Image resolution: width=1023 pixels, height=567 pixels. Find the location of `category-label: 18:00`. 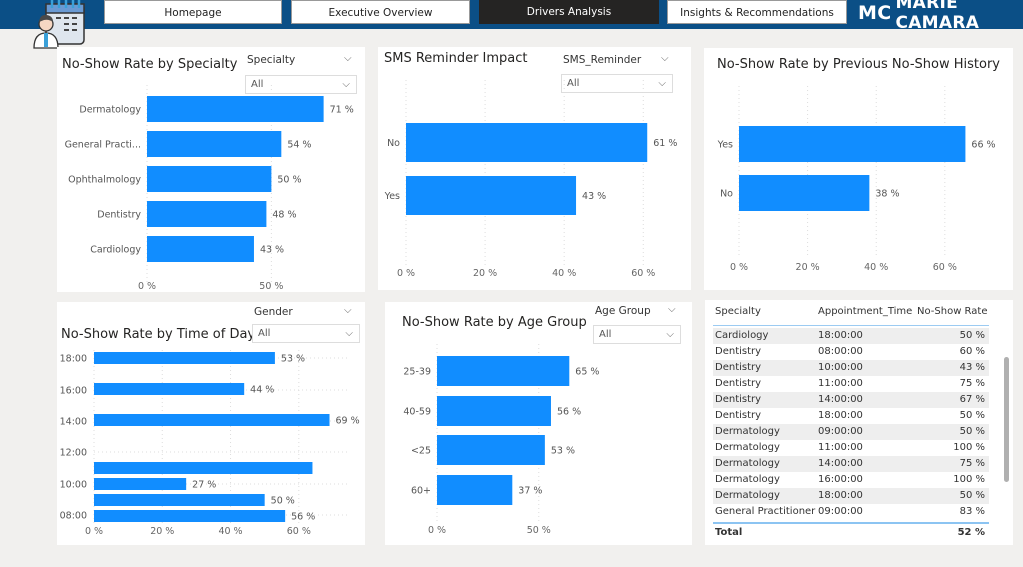

category-label: 18:00 is located at coordinates (73, 359).